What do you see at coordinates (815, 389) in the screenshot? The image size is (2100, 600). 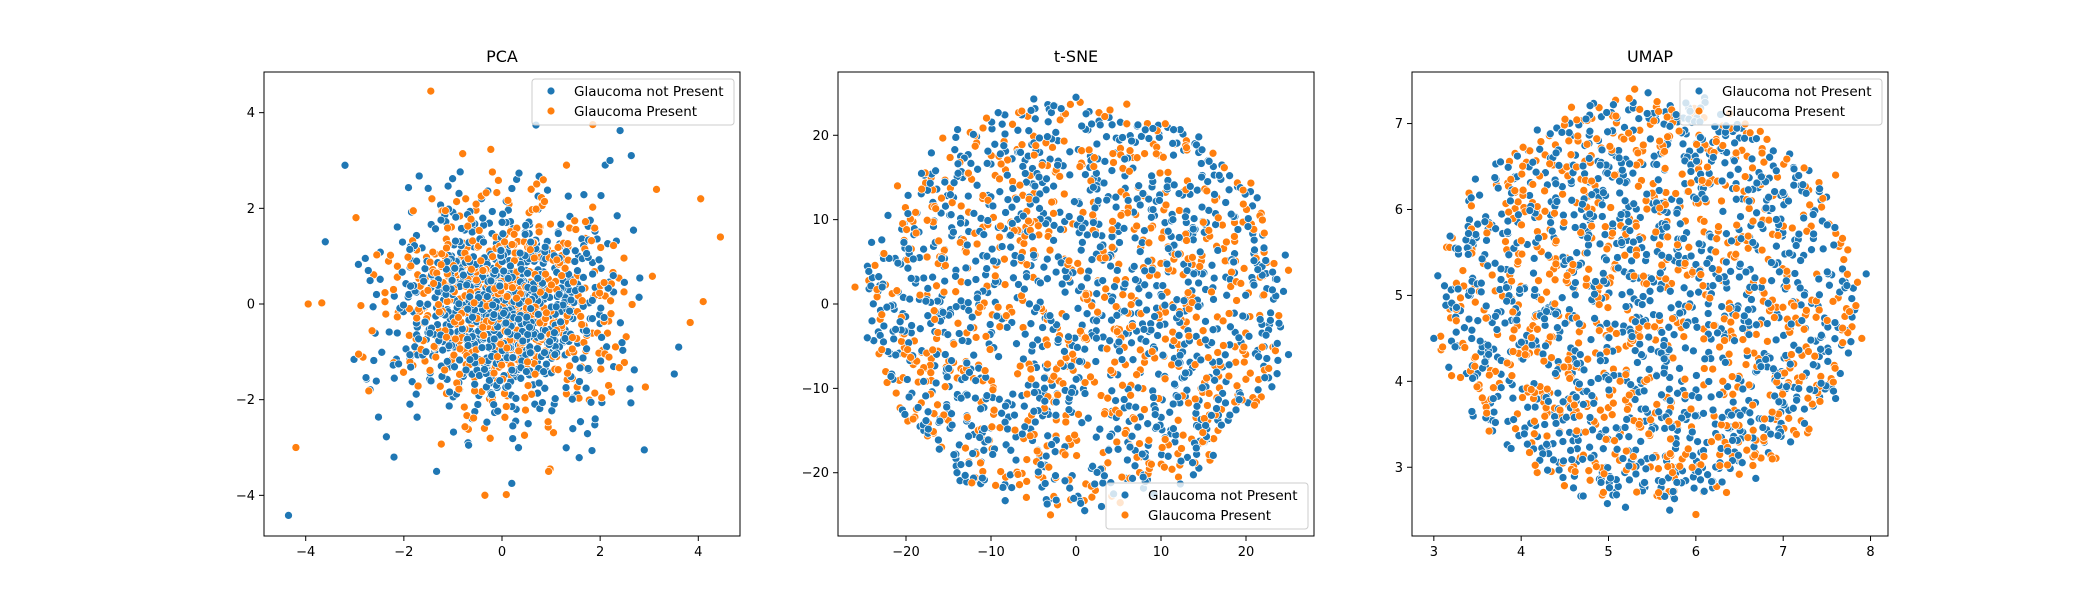 I see `tsne-y-tick-label: −10` at bounding box center [815, 389].